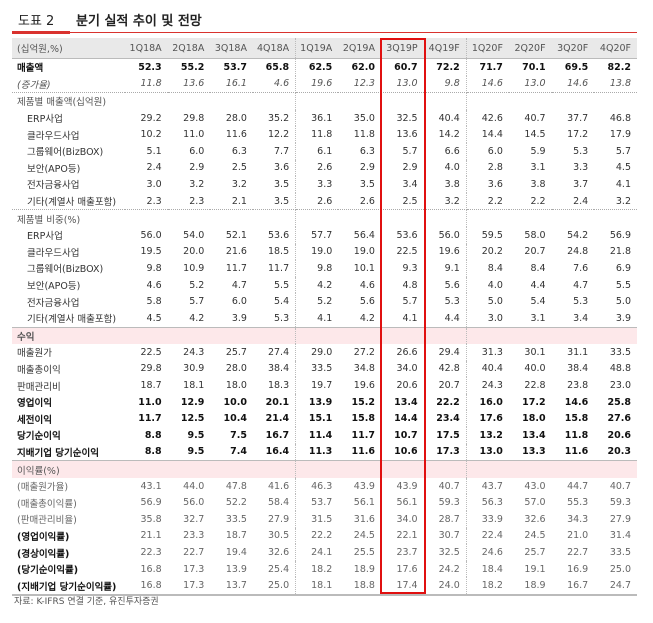 The height and width of the screenshot is (623, 653). What do you see at coordinates (189, 48) in the screenshot?
I see `column-header-2q18a: 2Q18A` at bounding box center [189, 48].